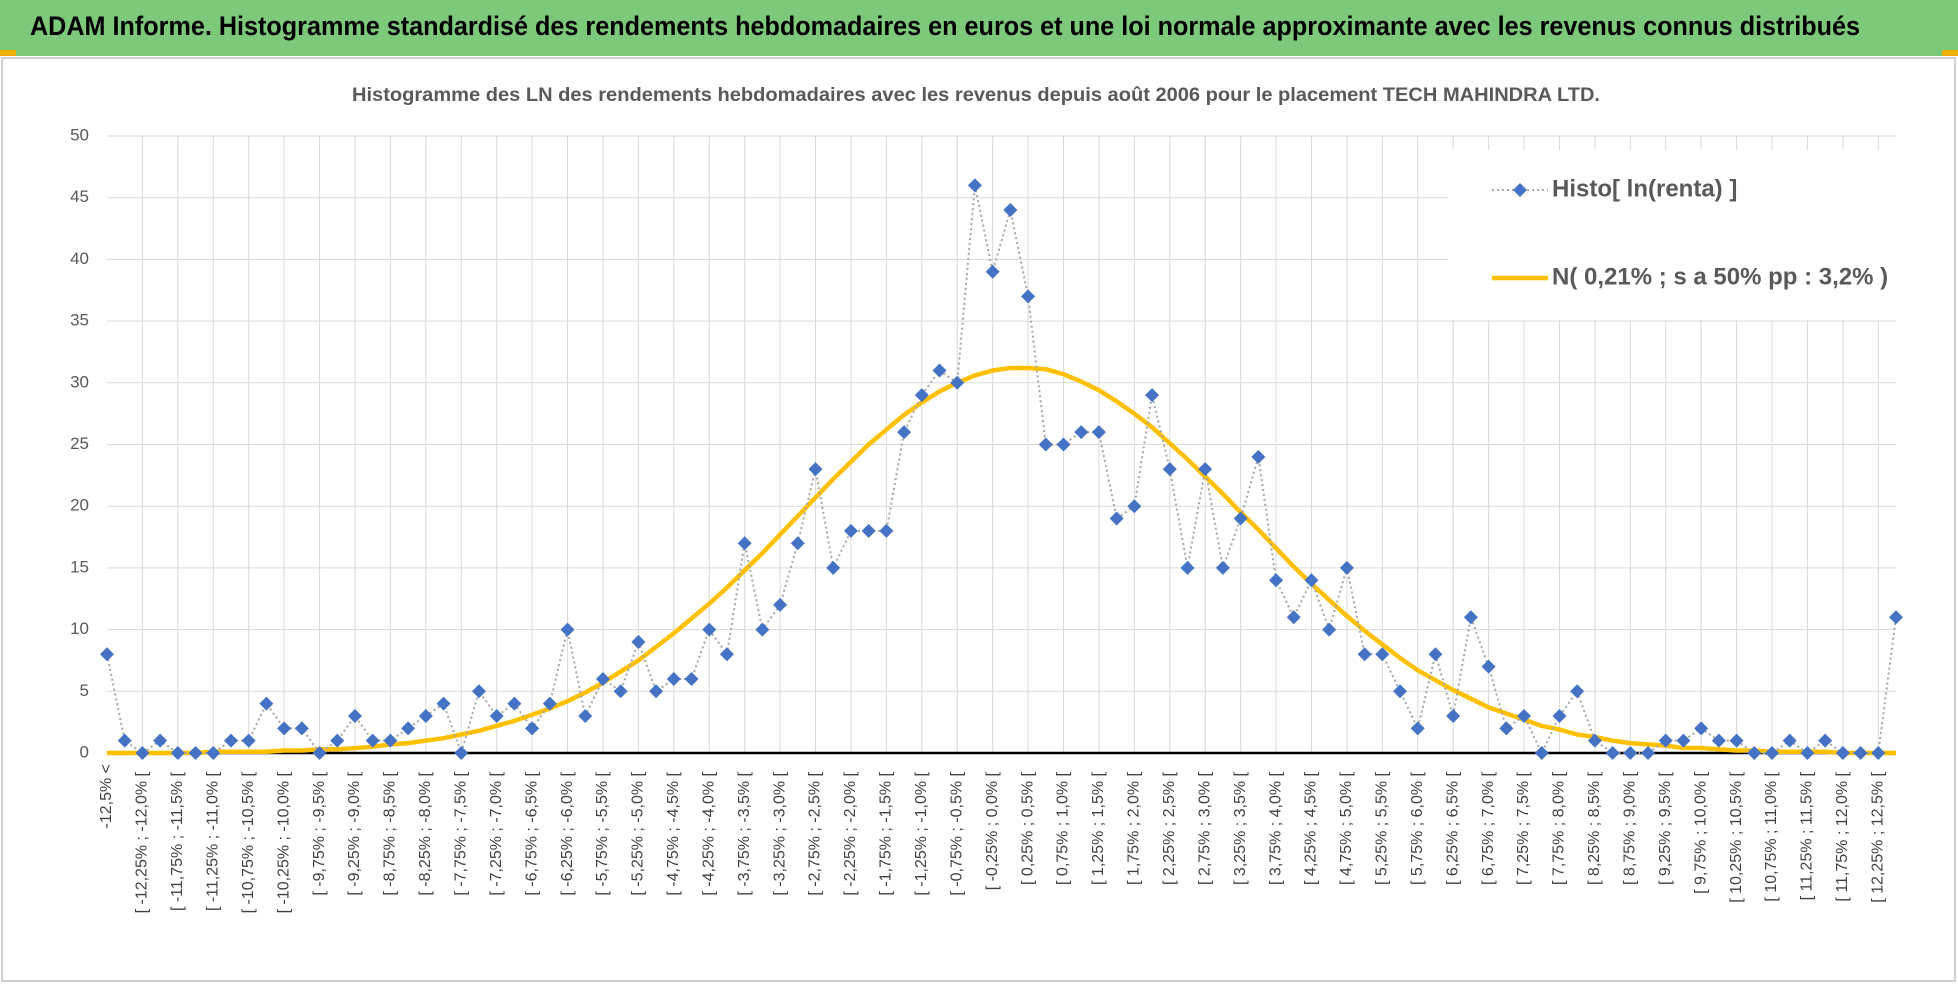  I want to click on legend-marker, so click(1520, 190).